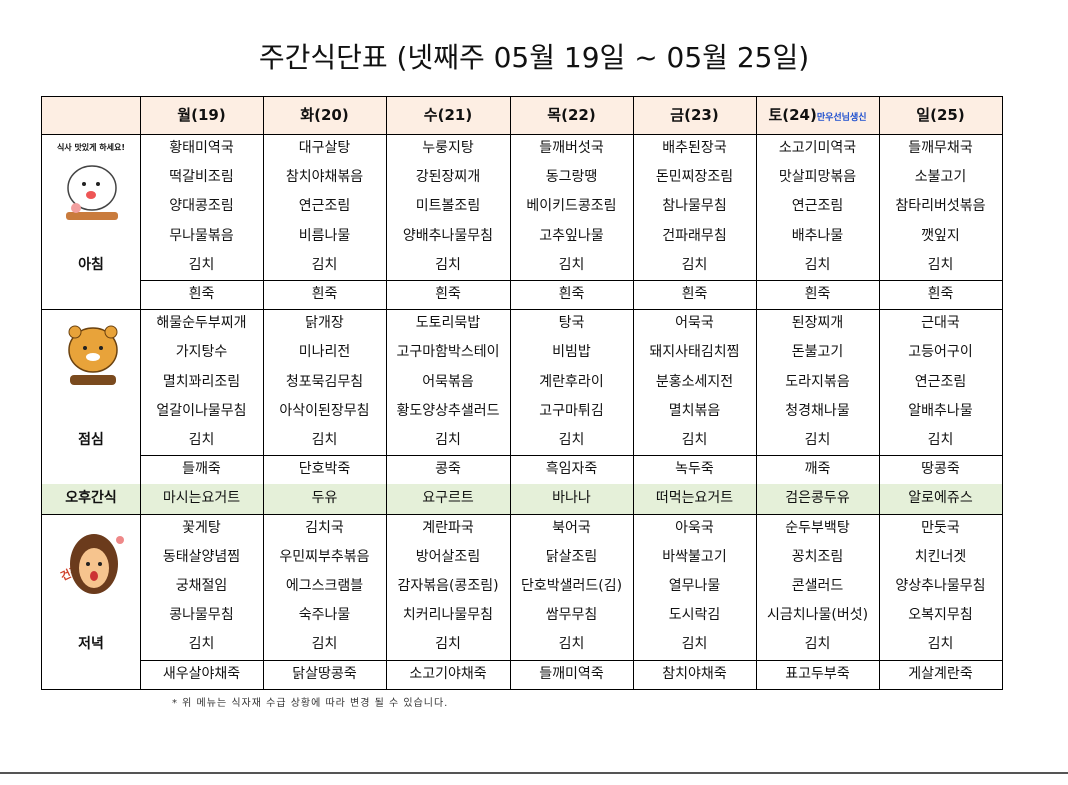 This screenshot has height=785, width=1068. I want to click on menu-item: 알로에쥬스, so click(940, 498).